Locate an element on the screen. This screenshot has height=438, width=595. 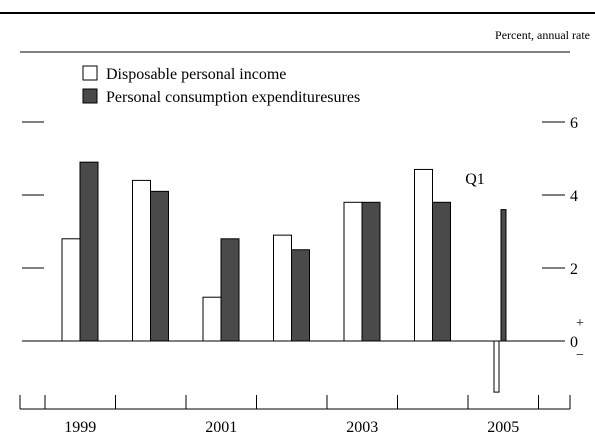
bar-group-2003 is located at coordinates (362, 271).